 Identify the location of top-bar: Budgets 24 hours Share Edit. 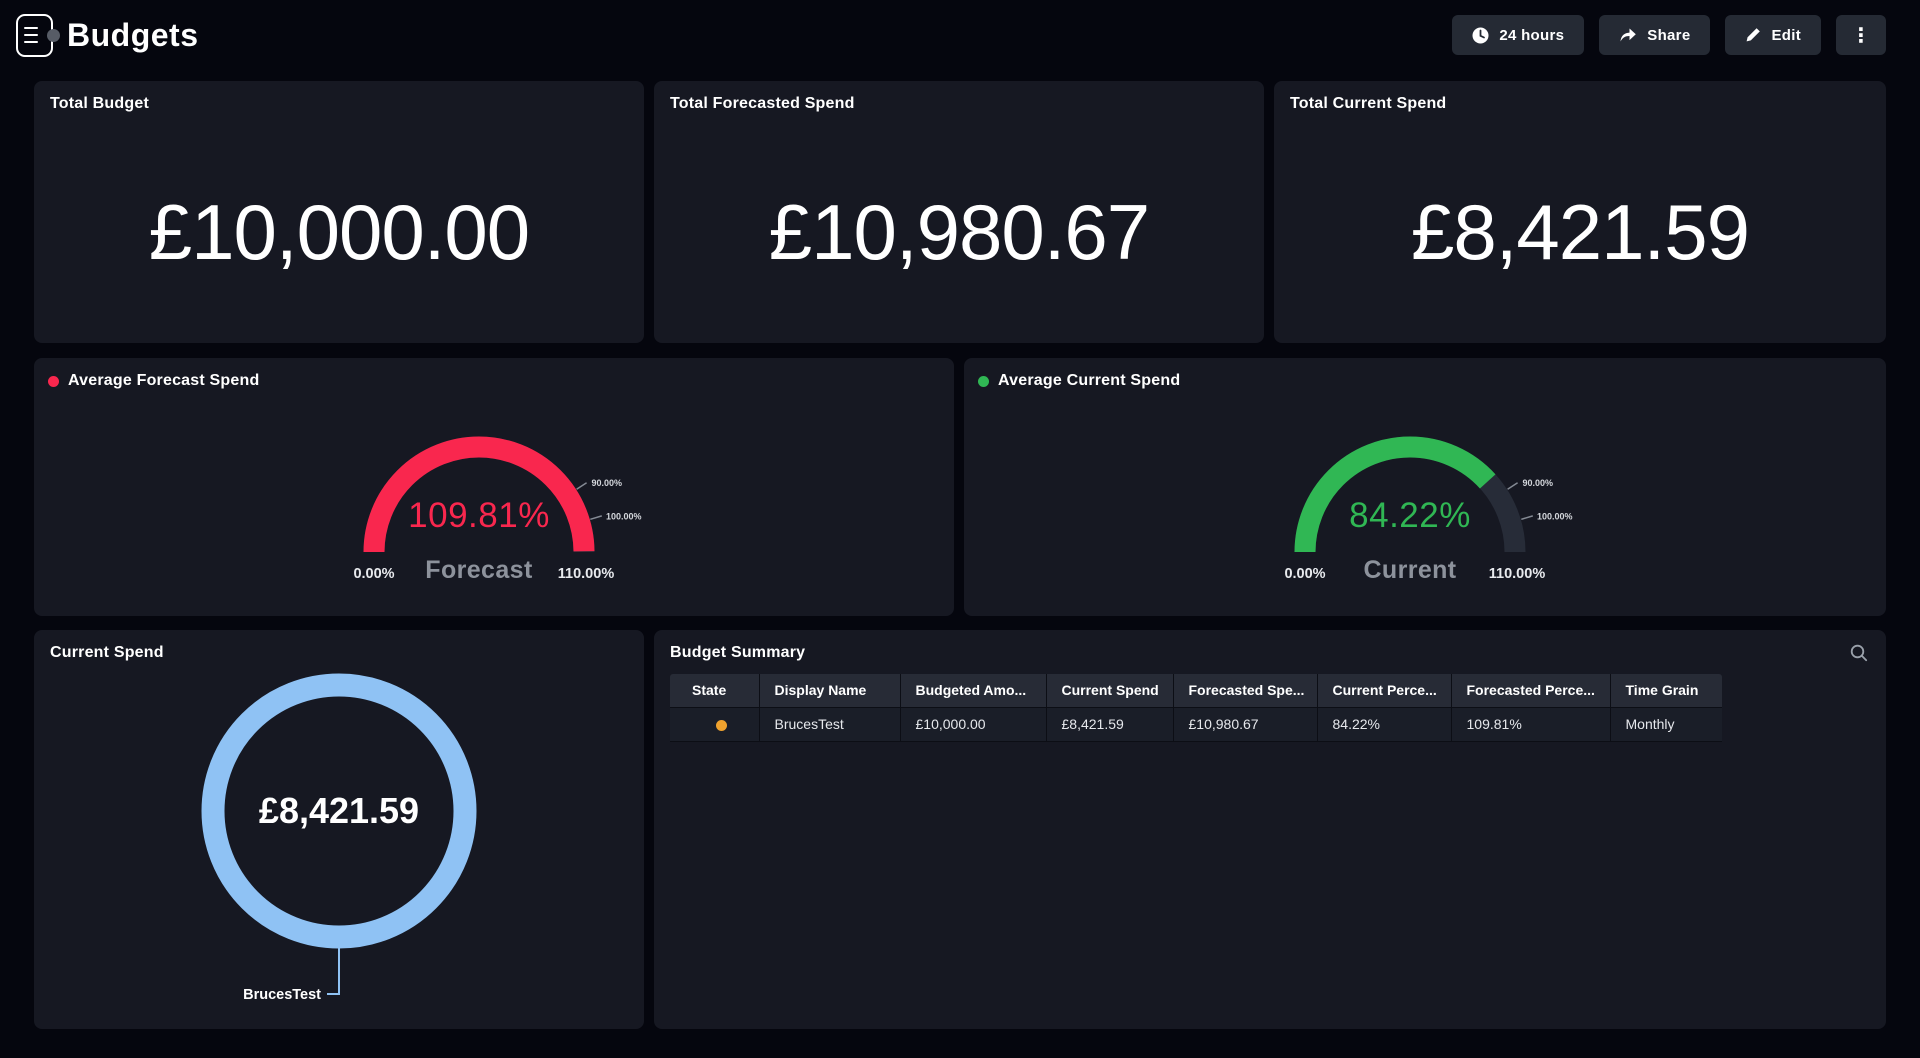
(960, 35).